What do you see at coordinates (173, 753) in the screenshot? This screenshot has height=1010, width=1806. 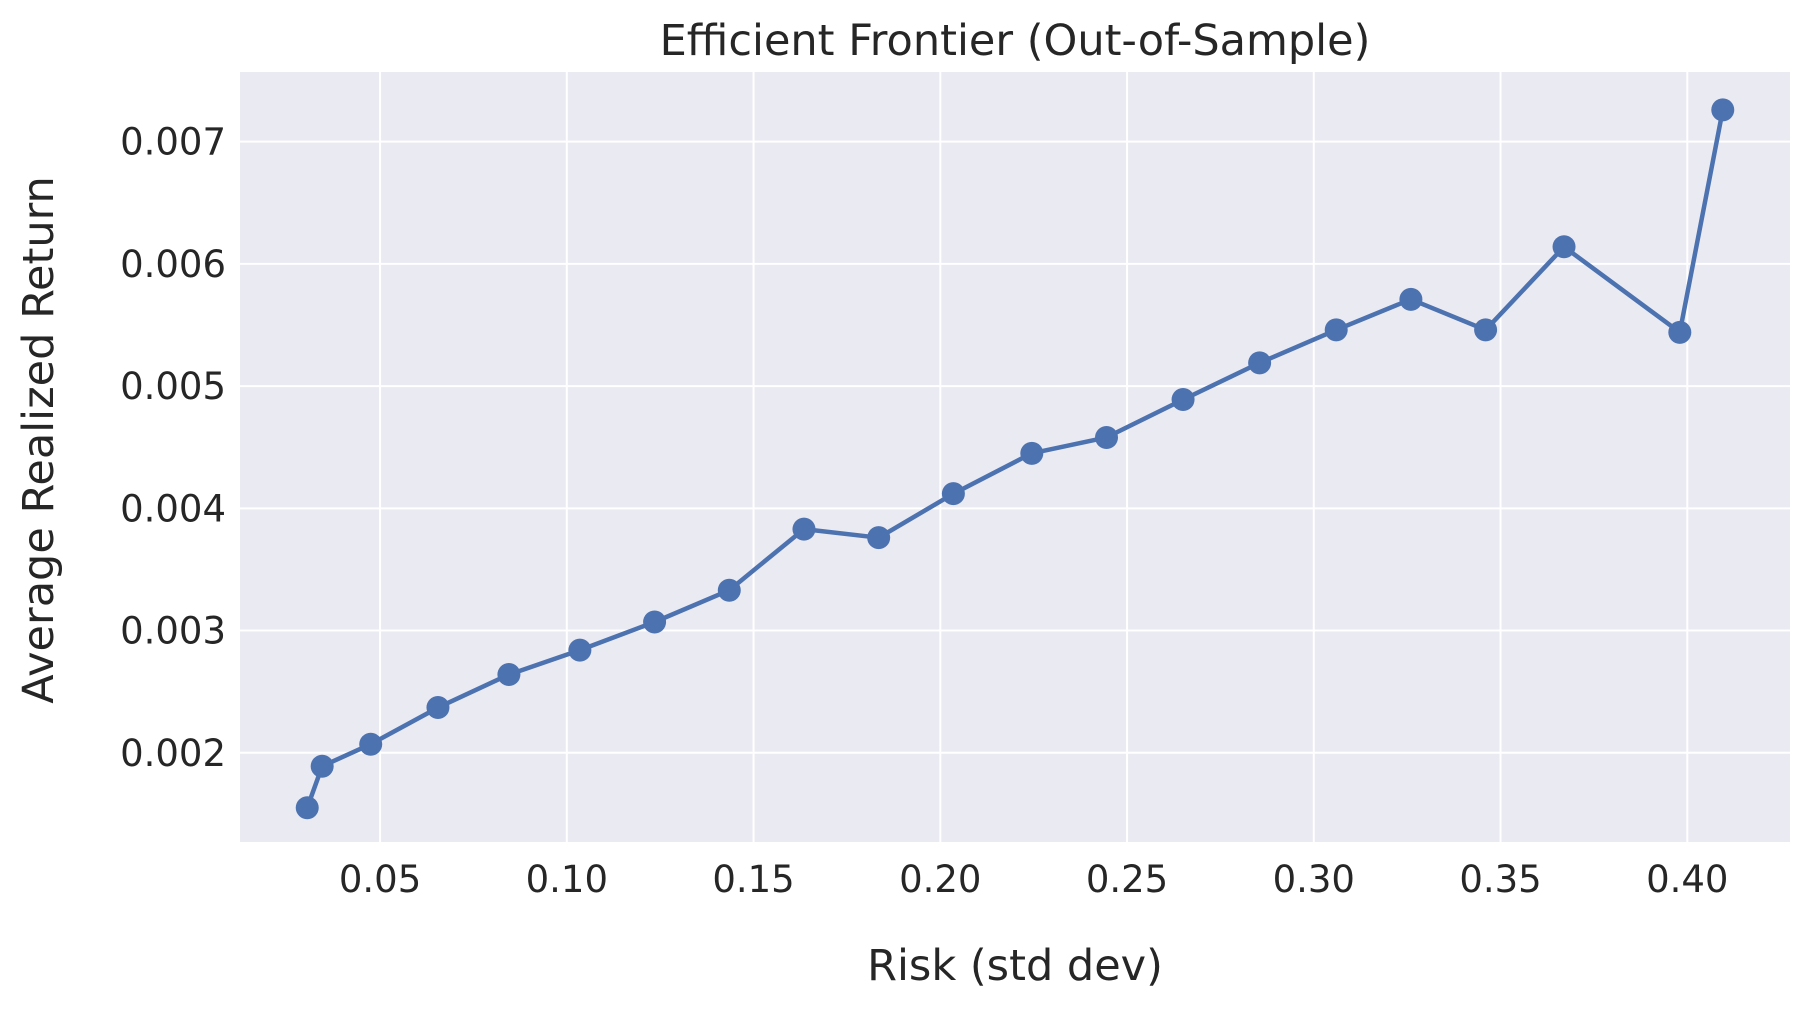 I see `y-tick-label: 0.002` at bounding box center [173, 753].